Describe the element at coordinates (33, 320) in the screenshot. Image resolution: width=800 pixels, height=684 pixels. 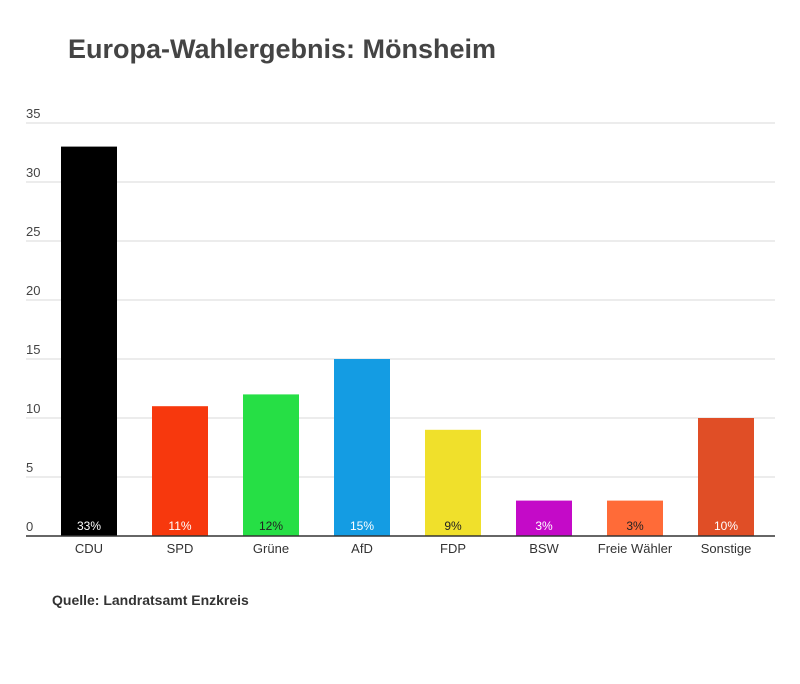
I see `y-axis-ticks: 0 5 10 15 20 25 30 35` at that location.